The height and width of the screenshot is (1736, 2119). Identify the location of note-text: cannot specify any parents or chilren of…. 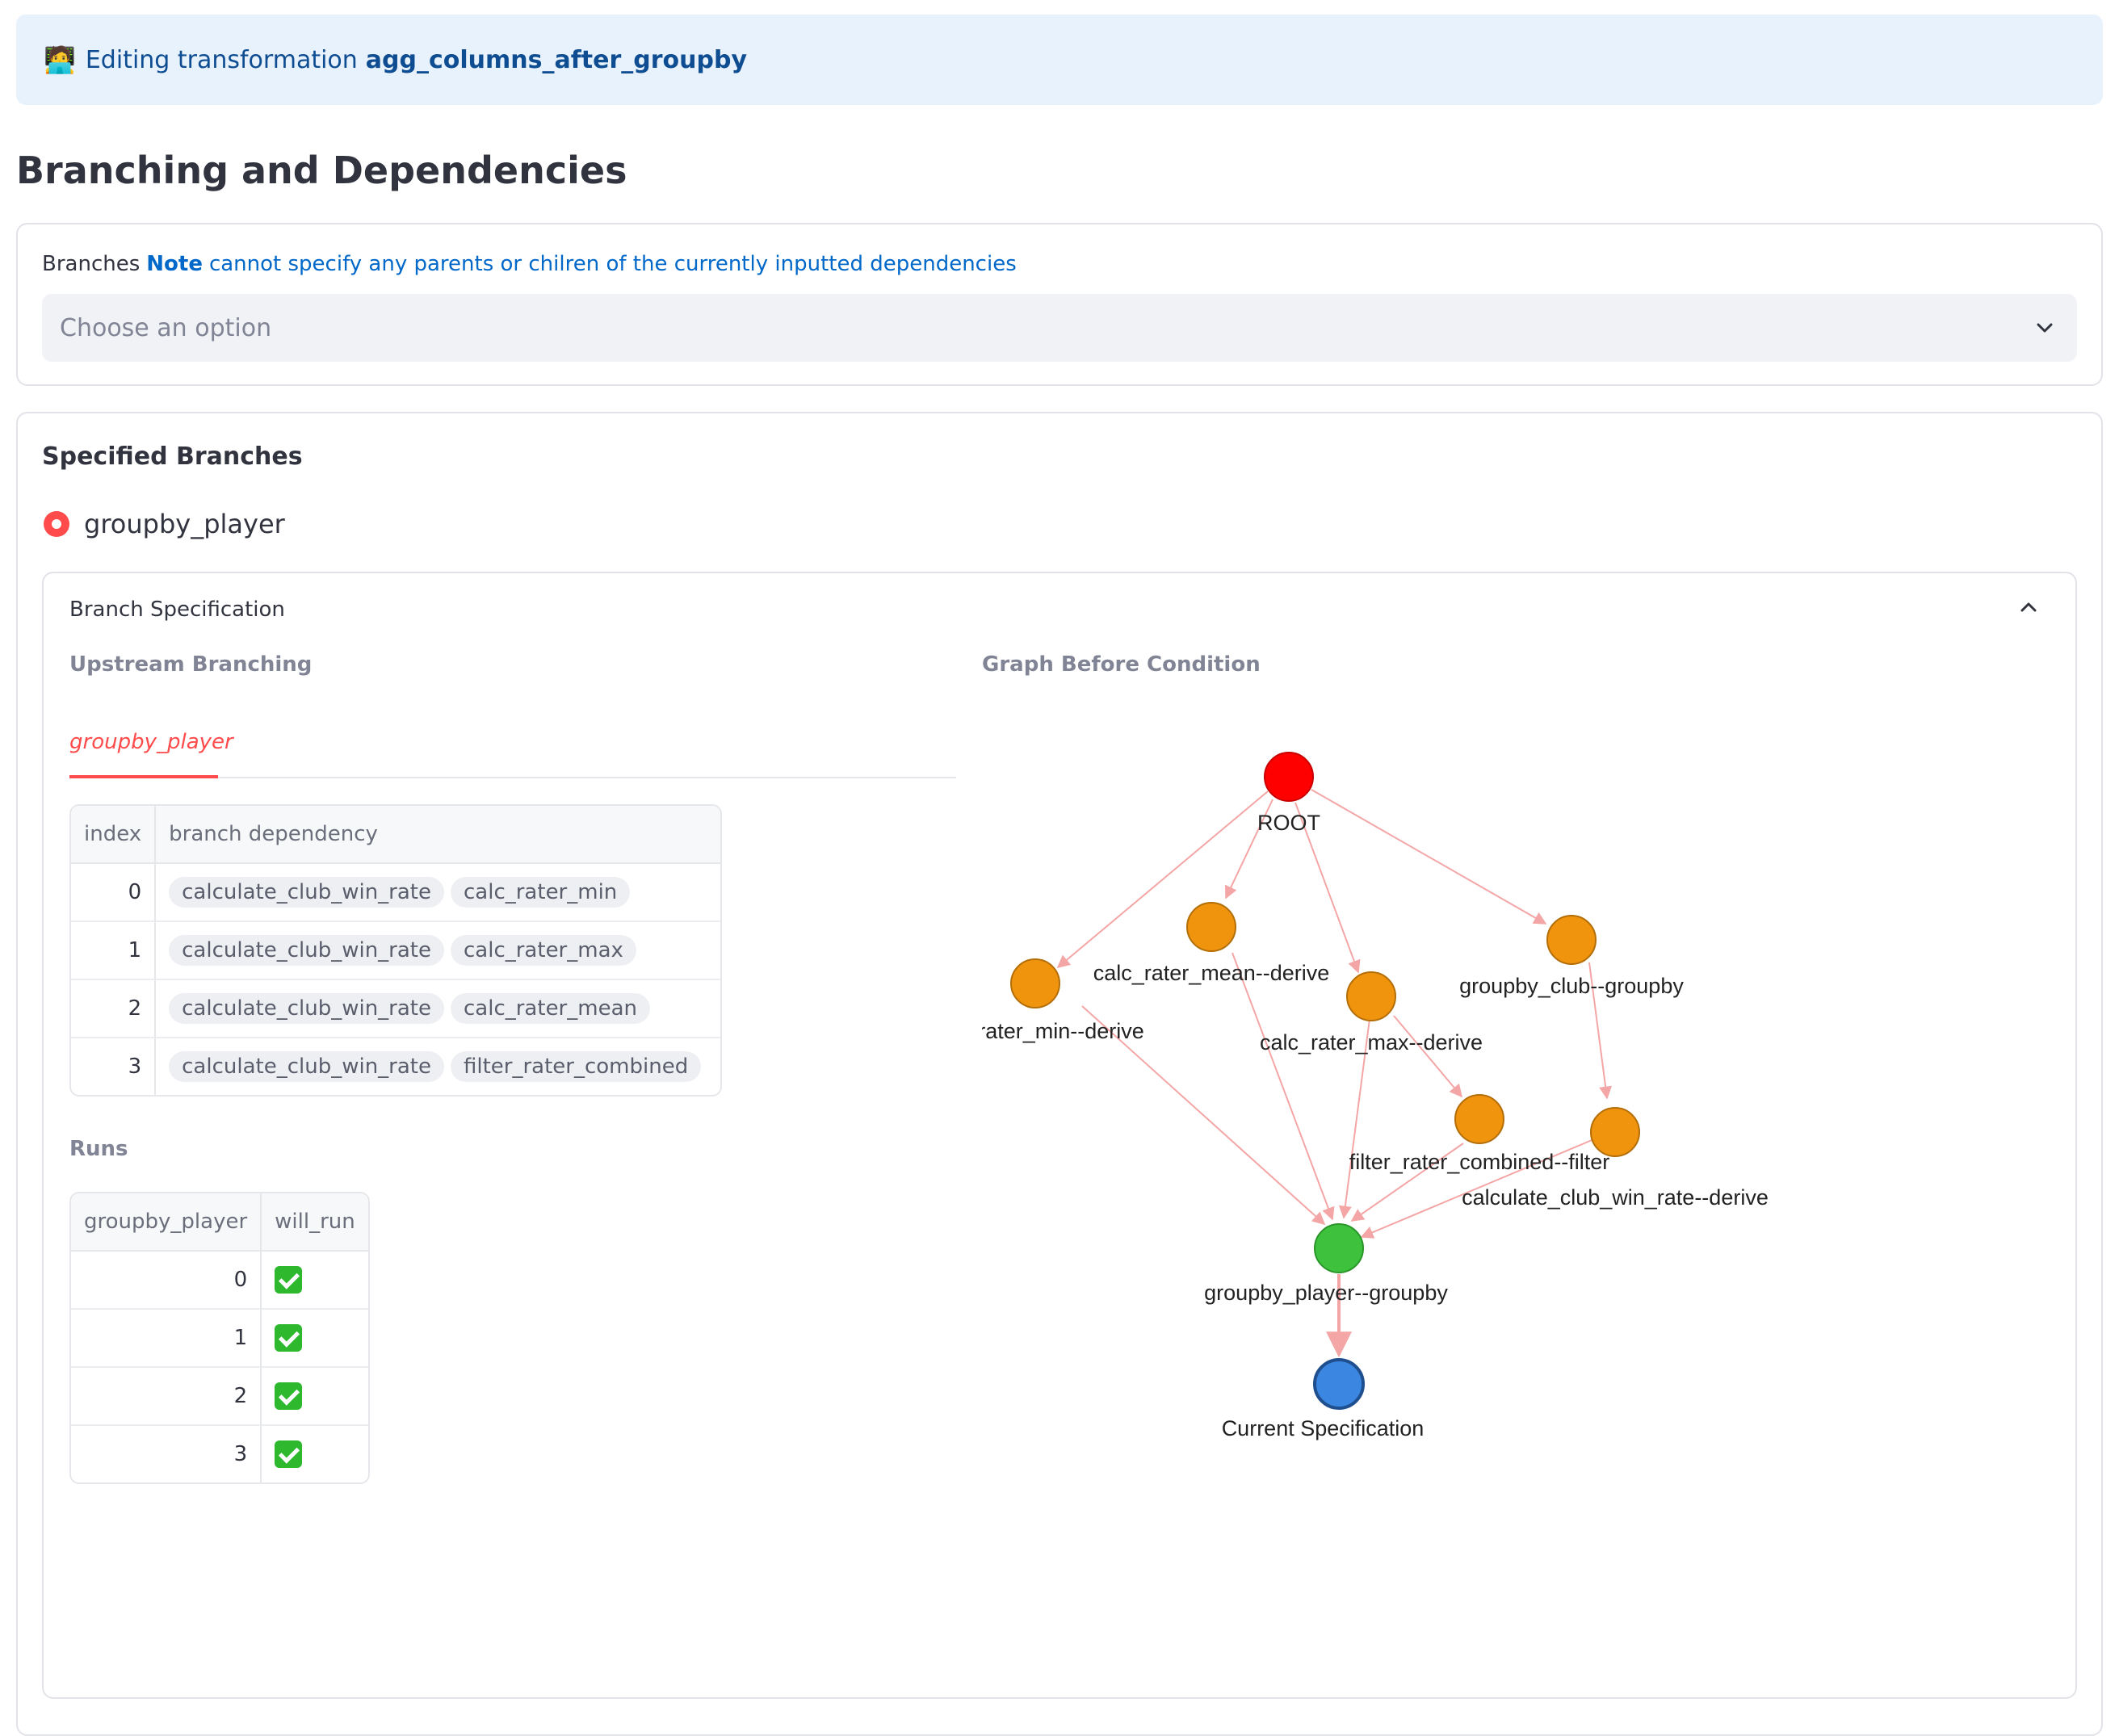
(612, 264).